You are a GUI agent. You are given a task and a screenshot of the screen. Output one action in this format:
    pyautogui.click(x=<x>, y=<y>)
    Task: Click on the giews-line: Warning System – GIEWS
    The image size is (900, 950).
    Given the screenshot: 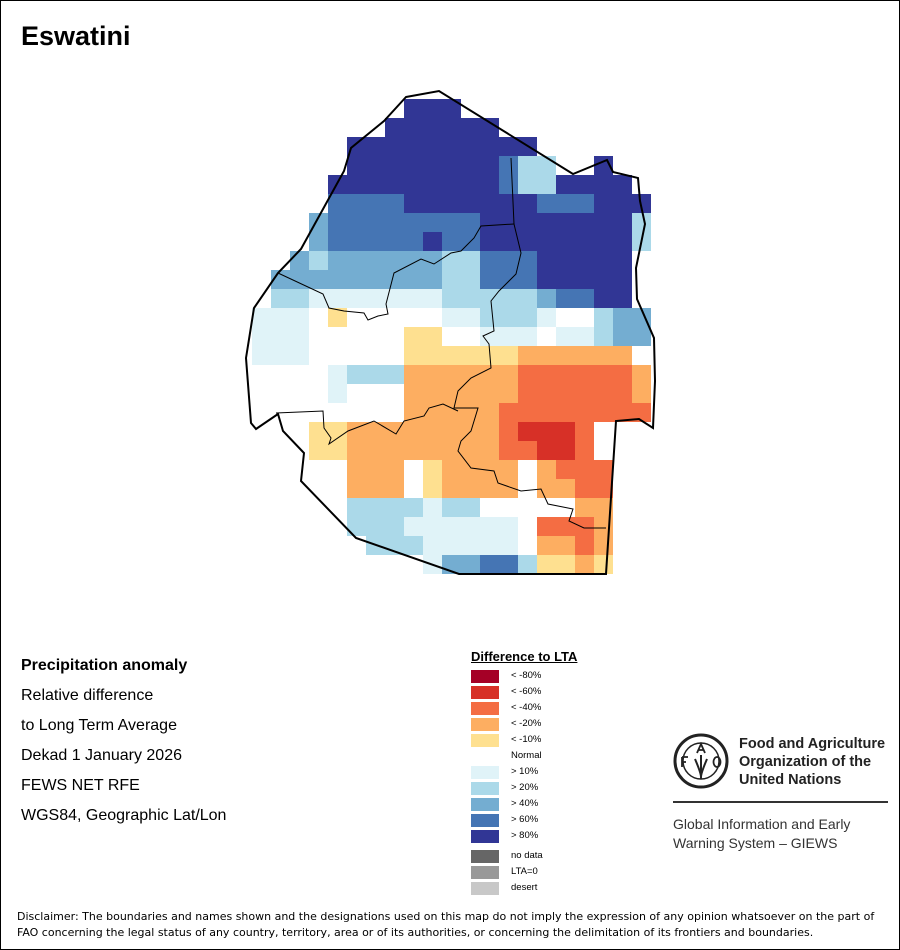 What is the action you would take?
    pyautogui.click(x=755, y=843)
    